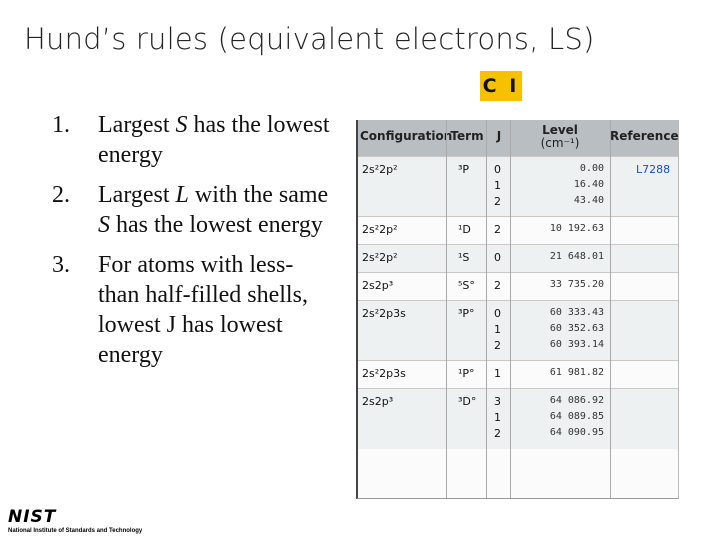 Image resolution: width=720 pixels, height=540 pixels. What do you see at coordinates (653, 169) in the screenshot?
I see `reference-link: L7288` at bounding box center [653, 169].